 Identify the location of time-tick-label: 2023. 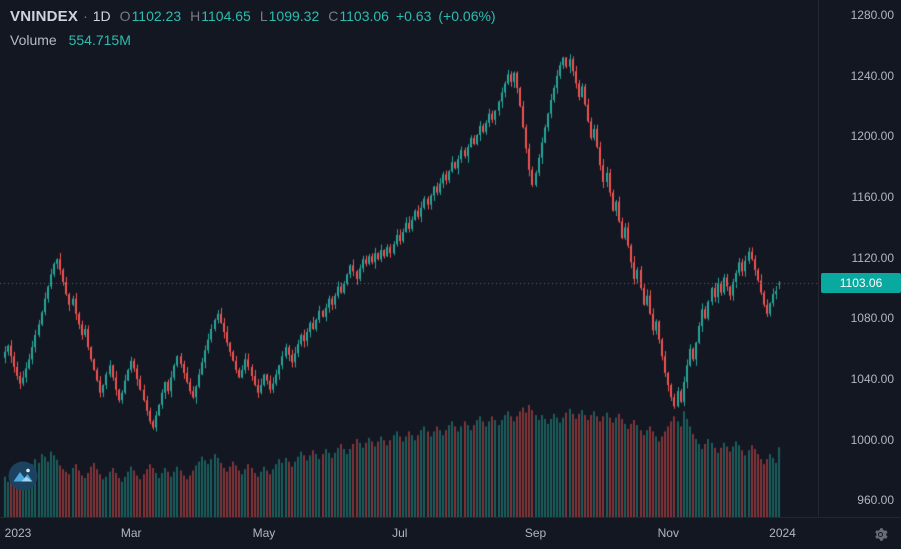
(18, 533).